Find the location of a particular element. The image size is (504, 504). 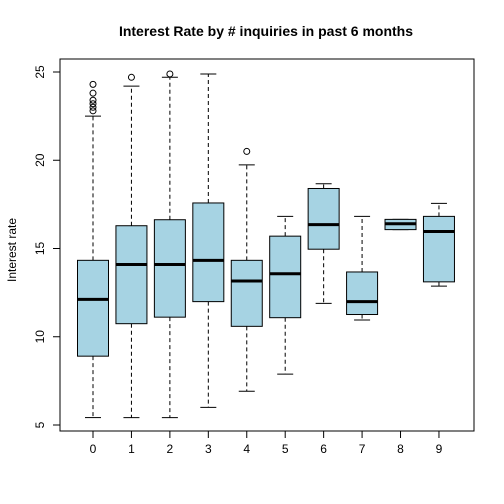

x-tick-label-3: 3 is located at coordinates (208, 449).